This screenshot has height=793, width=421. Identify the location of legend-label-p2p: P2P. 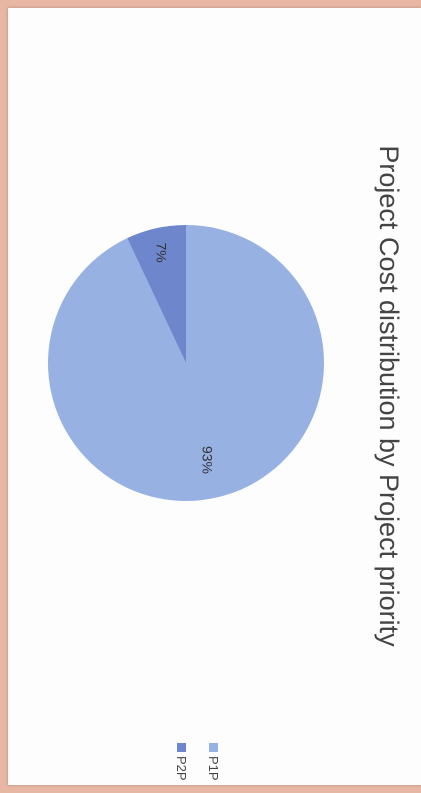
(181, 768).